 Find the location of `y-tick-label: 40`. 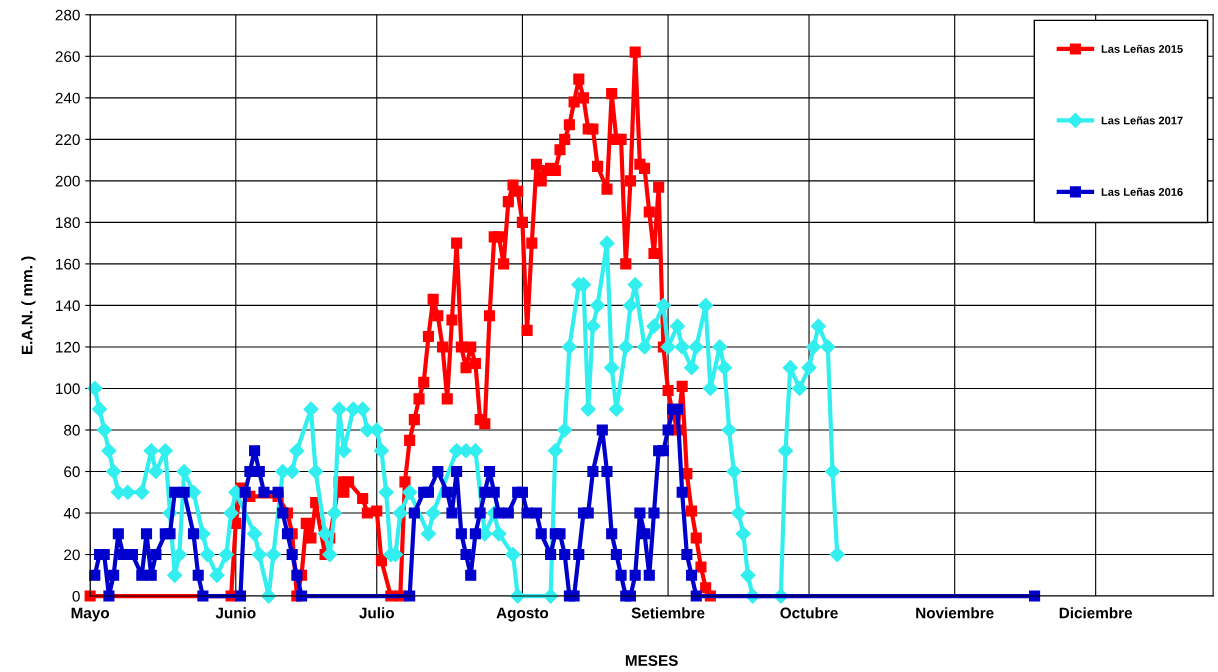

y-tick-label: 40 is located at coordinates (71, 513).